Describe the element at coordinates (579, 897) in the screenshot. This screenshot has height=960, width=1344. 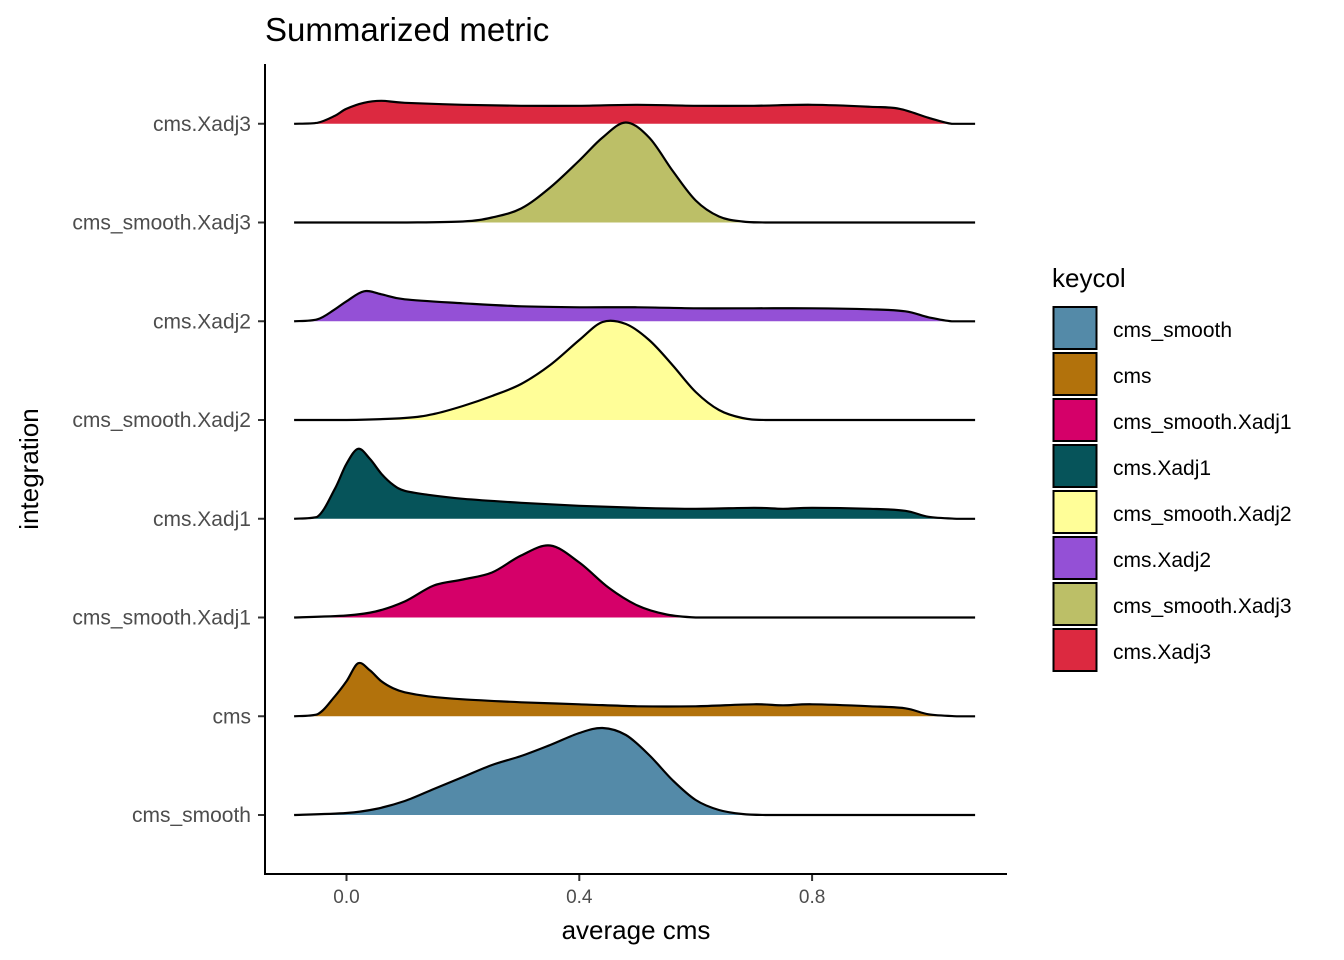
I see `x-tick-label: 0.4` at that location.